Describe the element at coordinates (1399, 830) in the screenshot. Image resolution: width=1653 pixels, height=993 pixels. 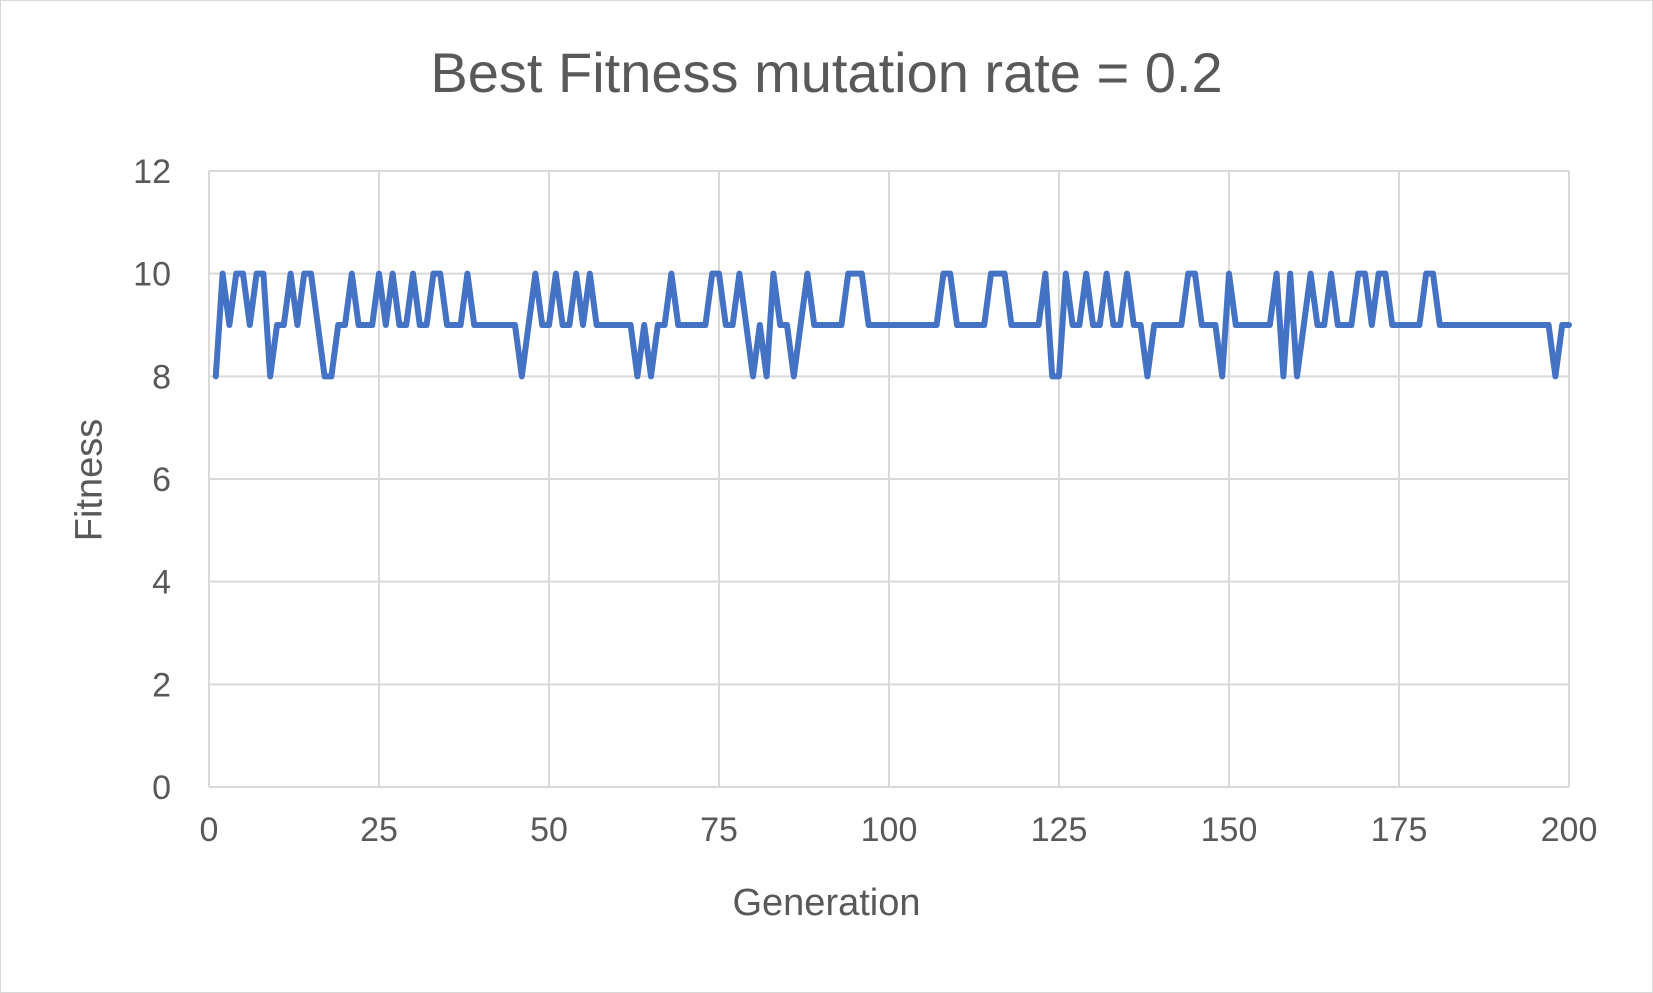
I see `x-tick-label: 175` at that location.